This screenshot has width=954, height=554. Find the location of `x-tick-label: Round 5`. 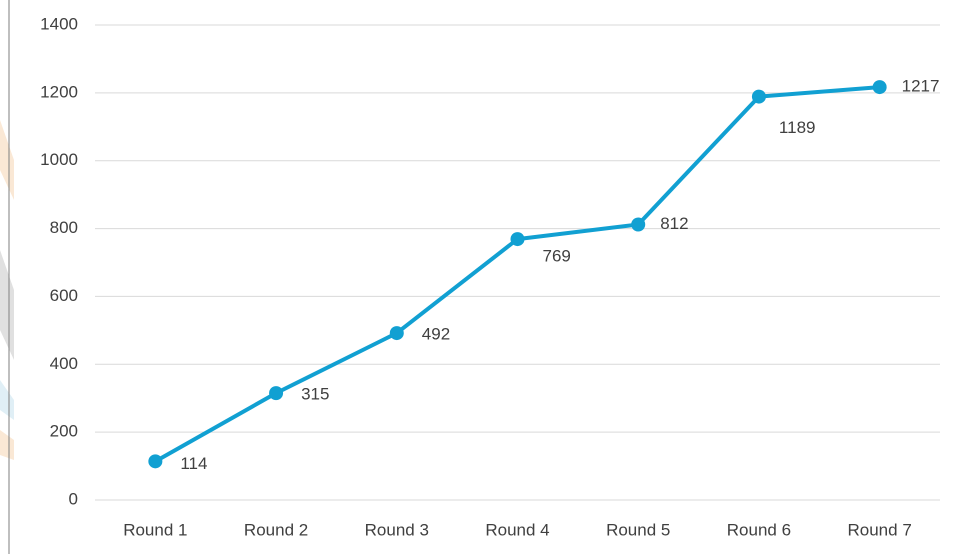

x-tick-label: Round 5 is located at coordinates (638, 529).